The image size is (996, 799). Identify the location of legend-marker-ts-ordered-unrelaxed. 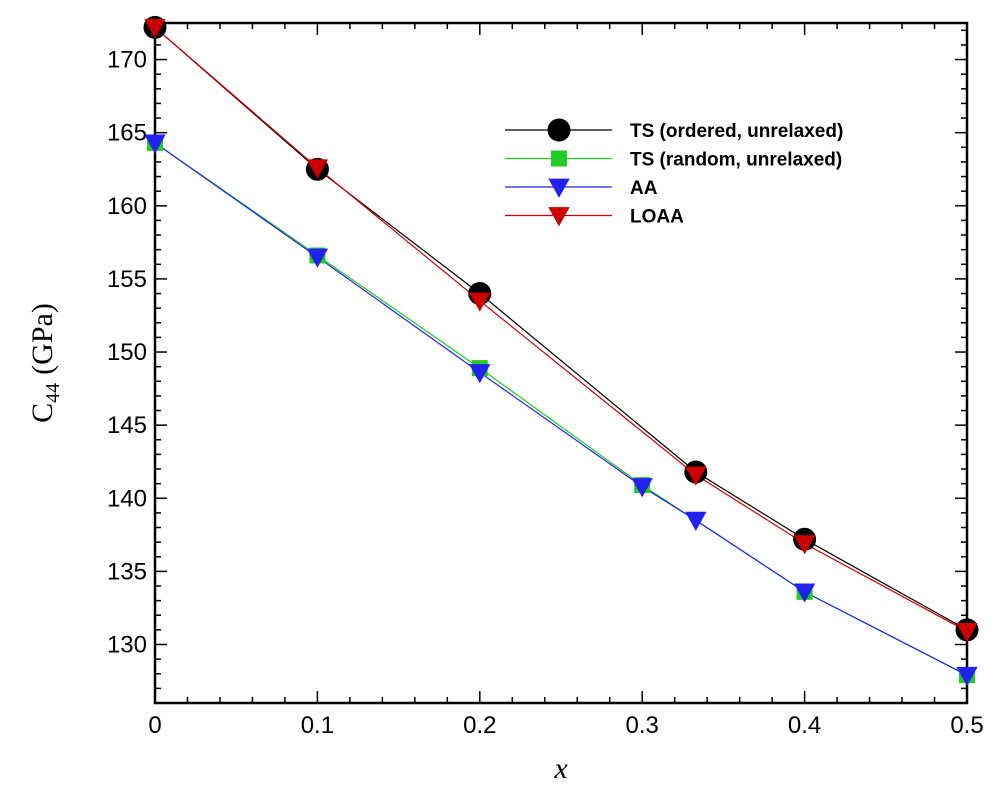
(559, 130).